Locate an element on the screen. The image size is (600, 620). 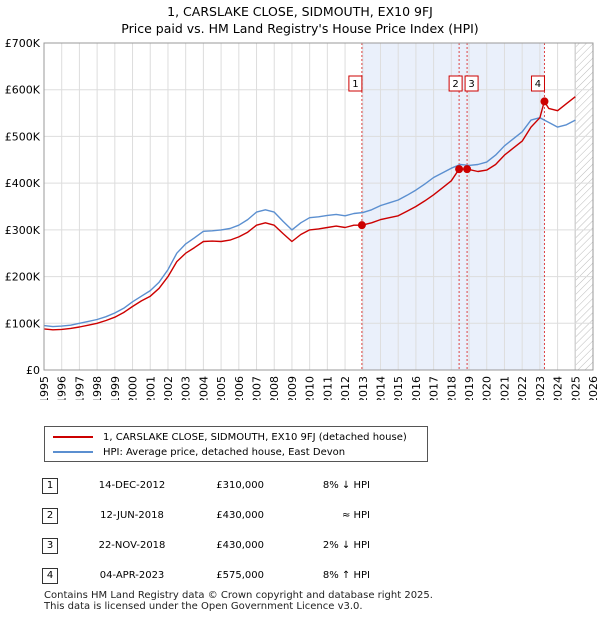
sale-points is located at coordinates (453, 163).